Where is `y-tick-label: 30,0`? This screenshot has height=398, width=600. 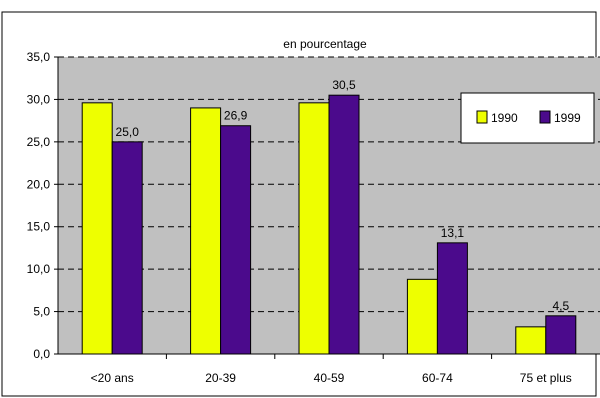
y-tick-label: 30,0 is located at coordinates (39, 99).